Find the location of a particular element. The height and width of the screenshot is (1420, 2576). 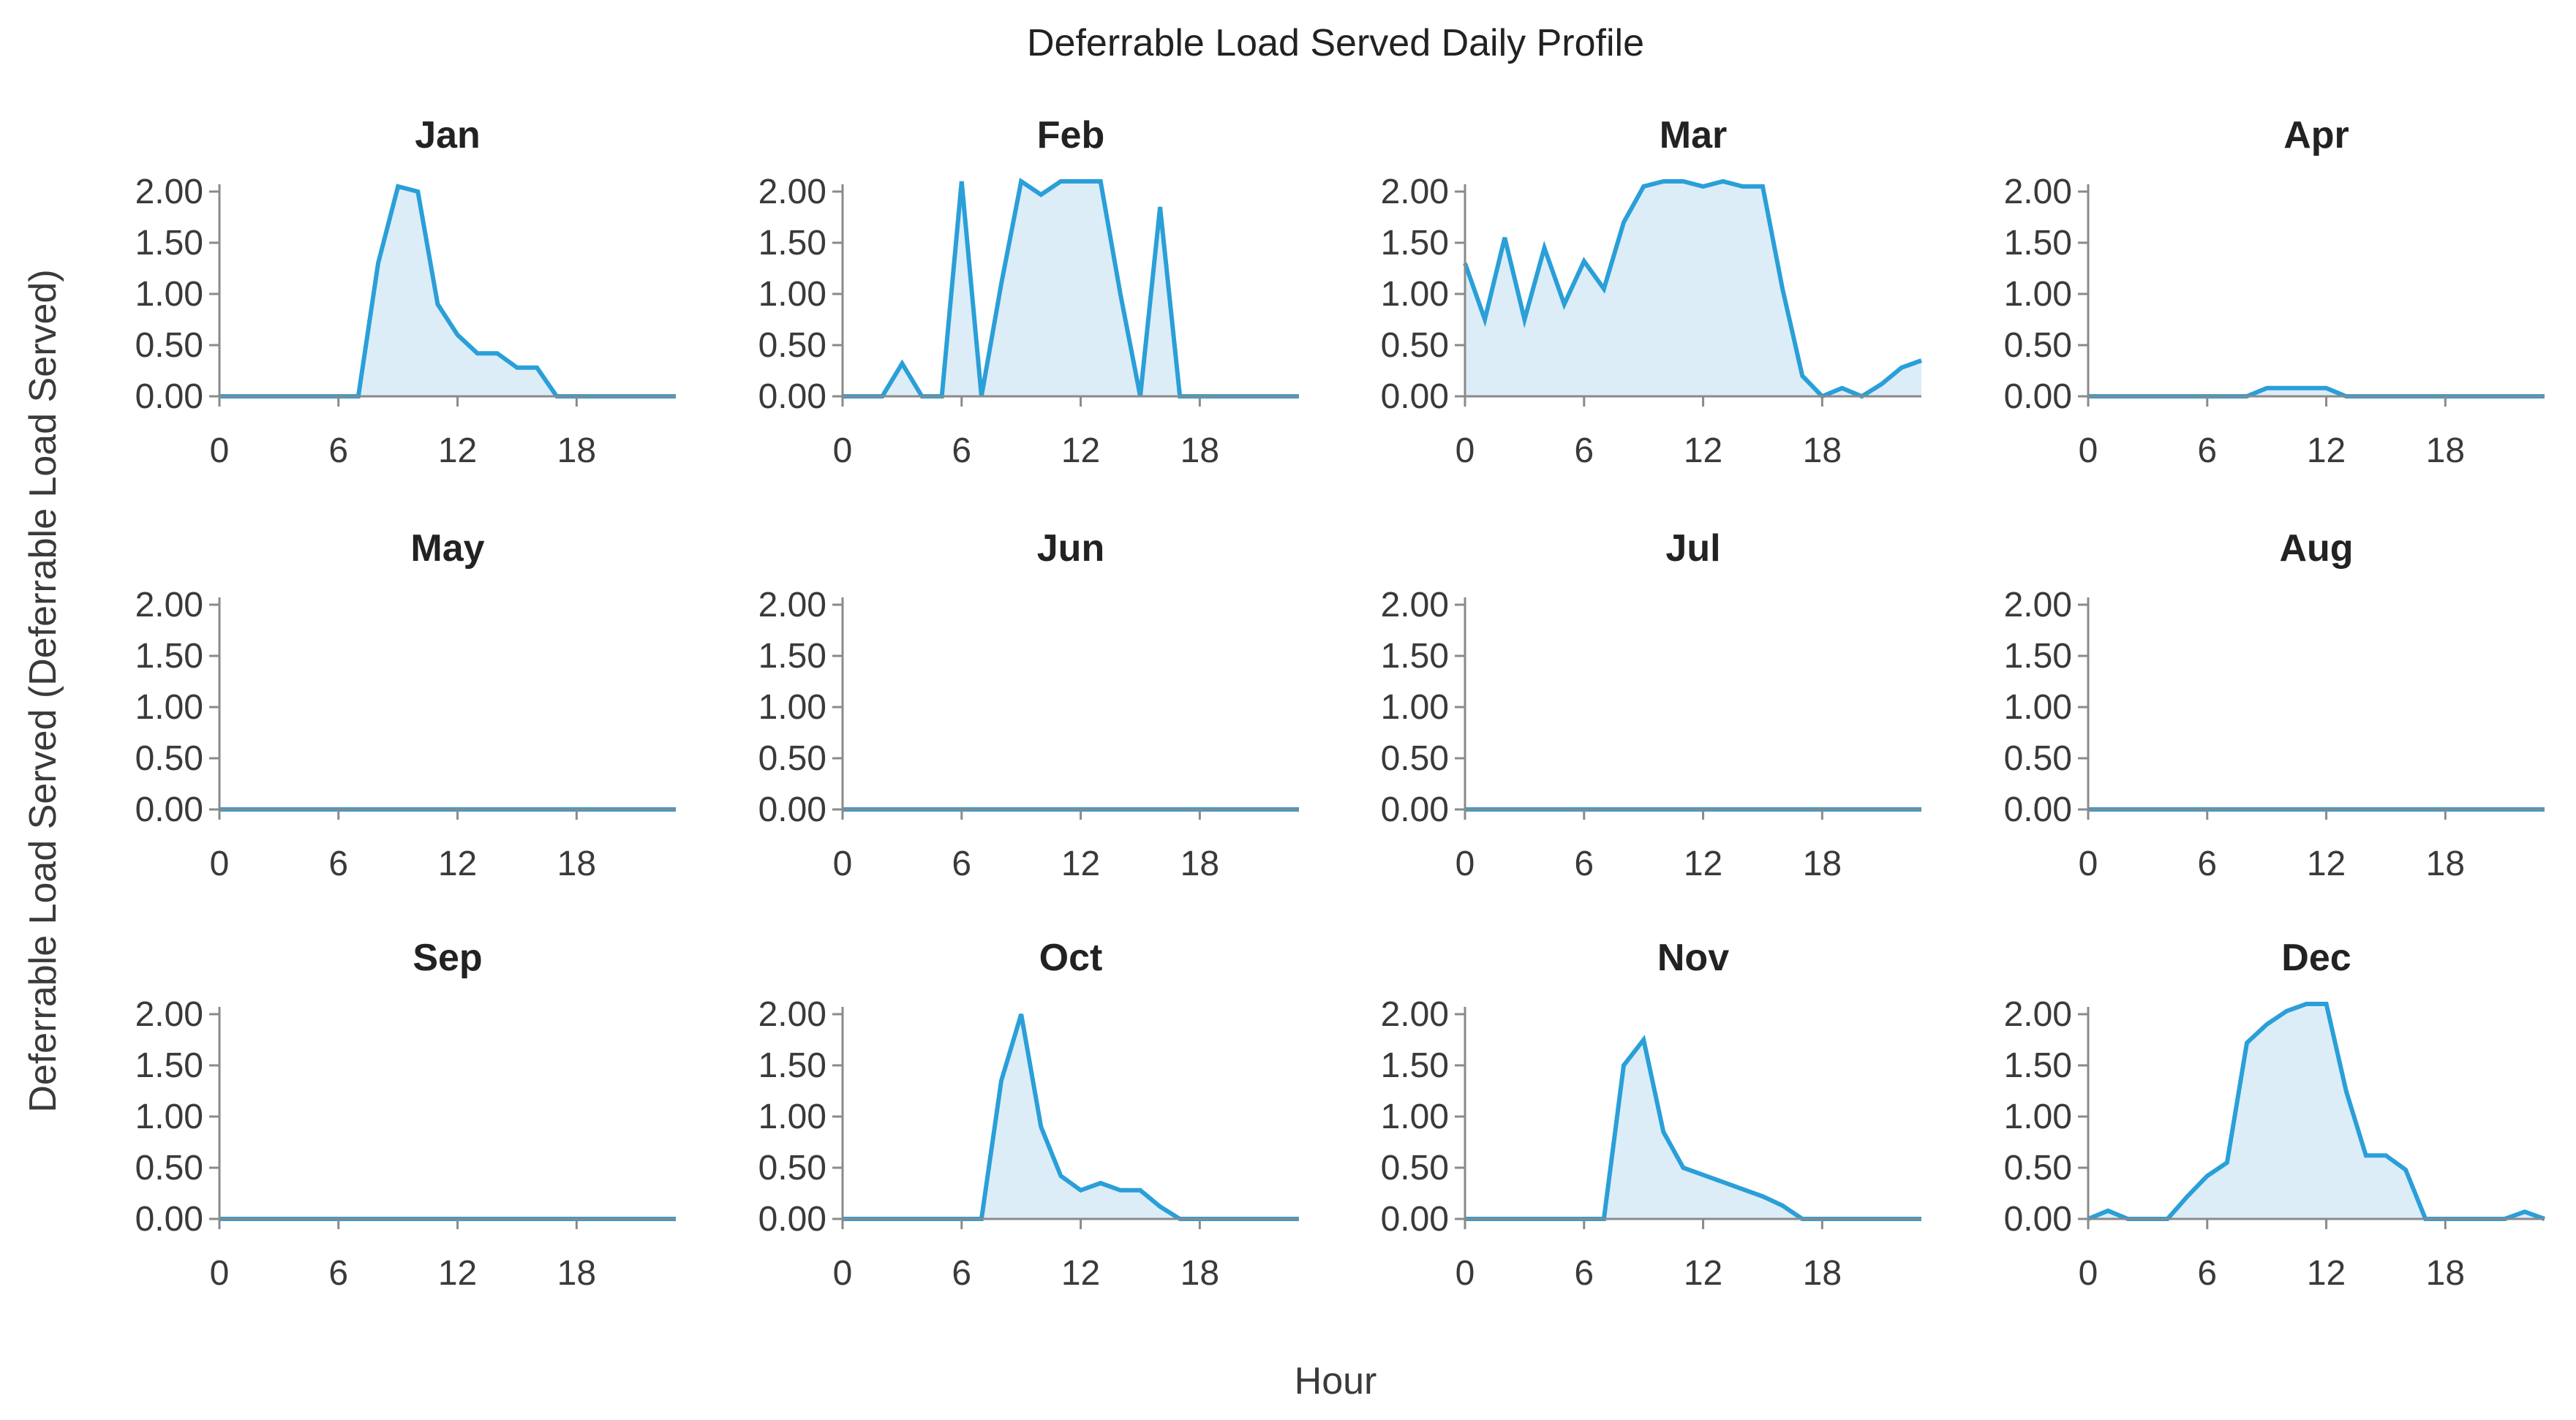

panel-may: May 0.00 0.50 1.00 1.50 2.00 0 6 12 18 is located at coordinates (405, 705).